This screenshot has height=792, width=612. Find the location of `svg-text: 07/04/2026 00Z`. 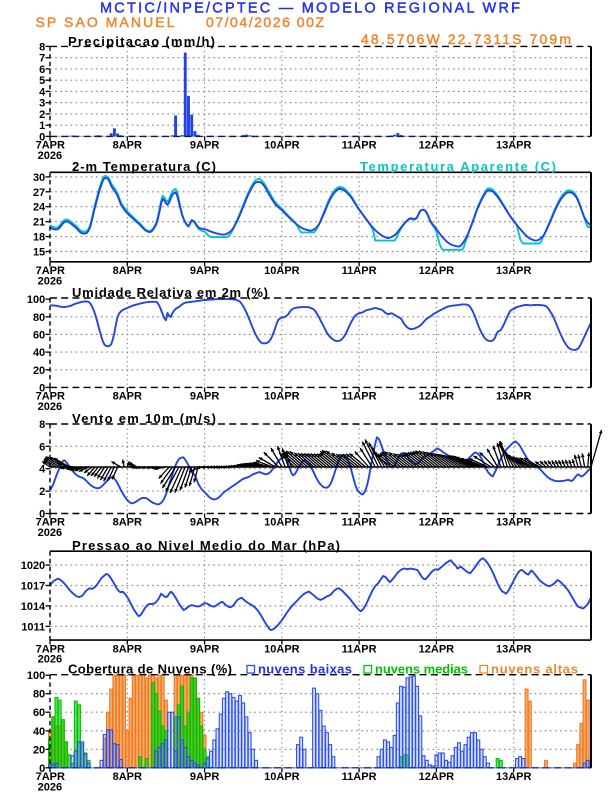

svg-text: 07/04/2026 00Z is located at coordinates (265, 22).